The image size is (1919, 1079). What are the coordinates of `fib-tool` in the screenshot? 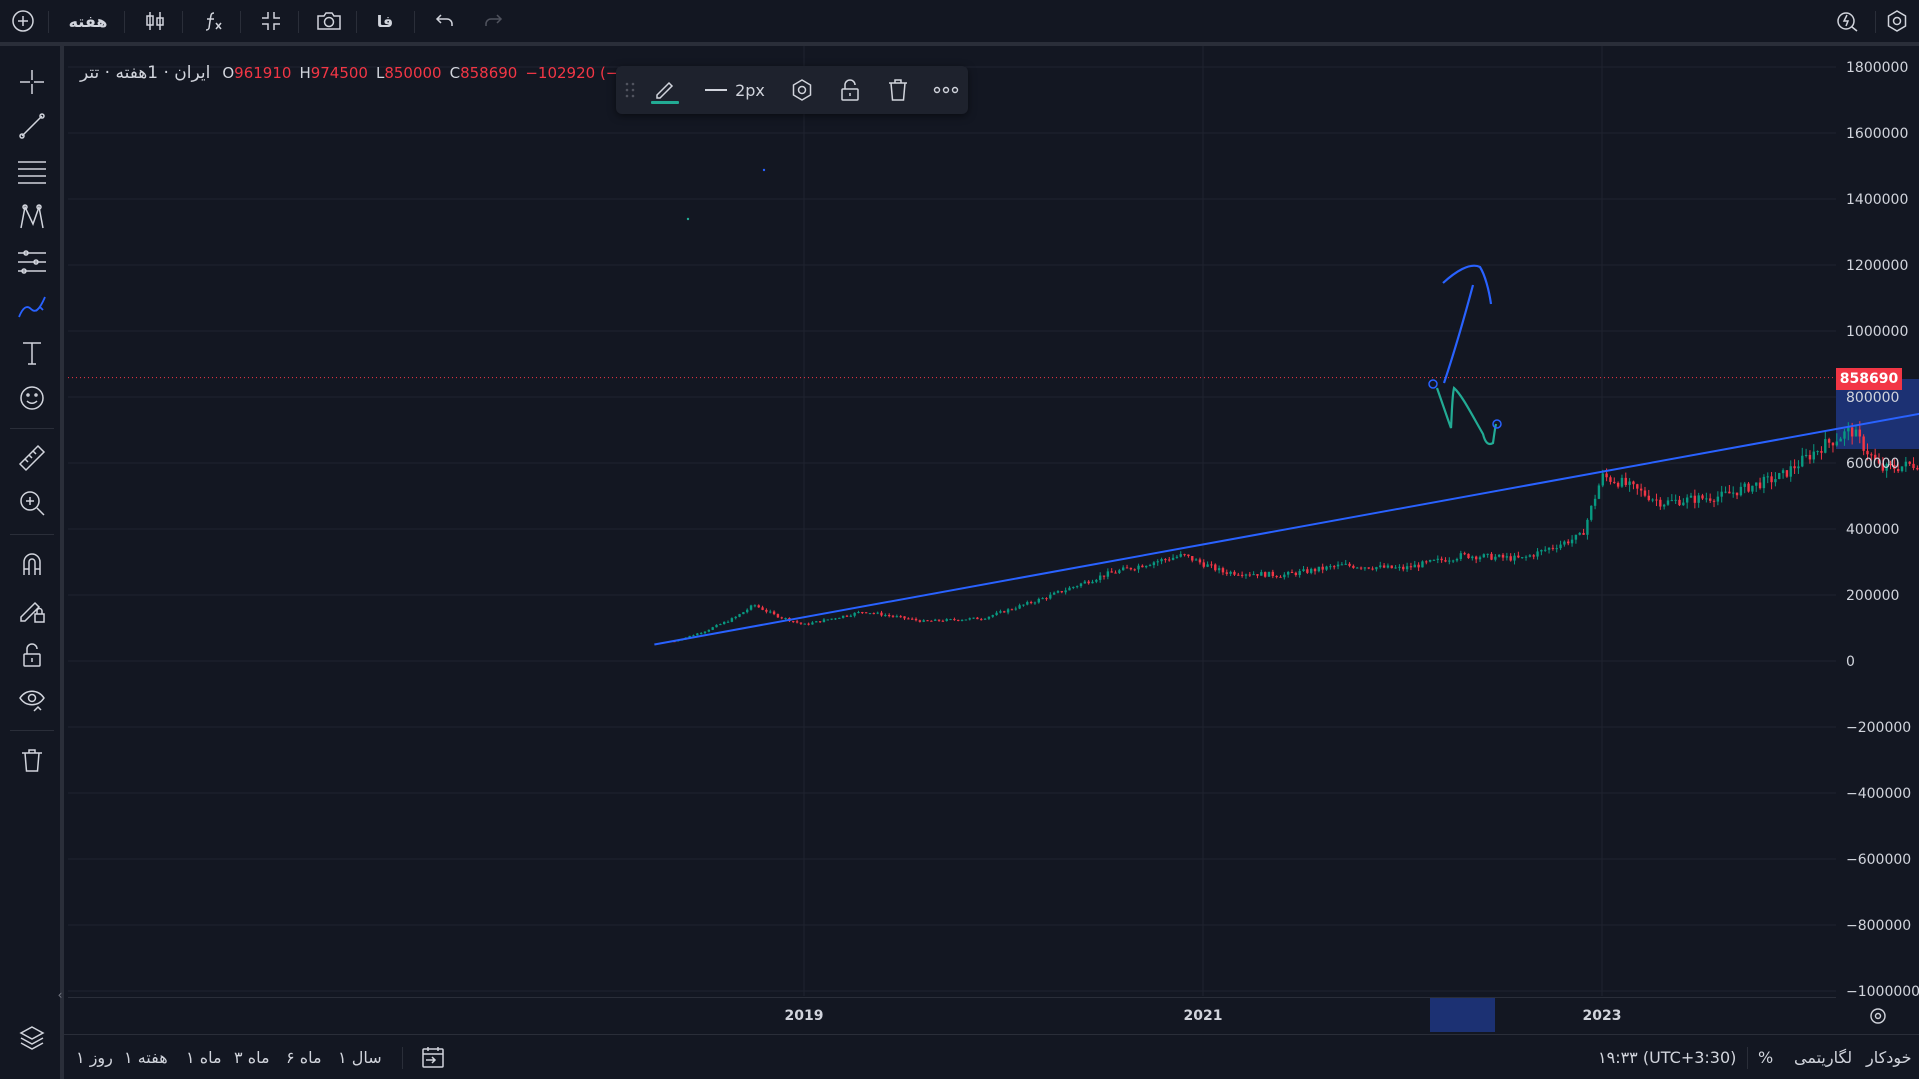 It's located at (32, 172).